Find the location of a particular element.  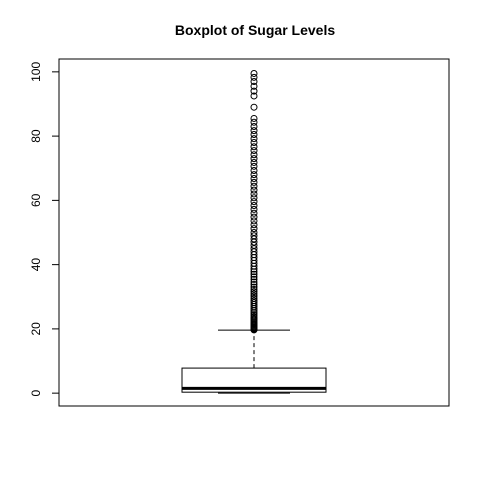

y-tick-label: 0 is located at coordinates (36, 392).